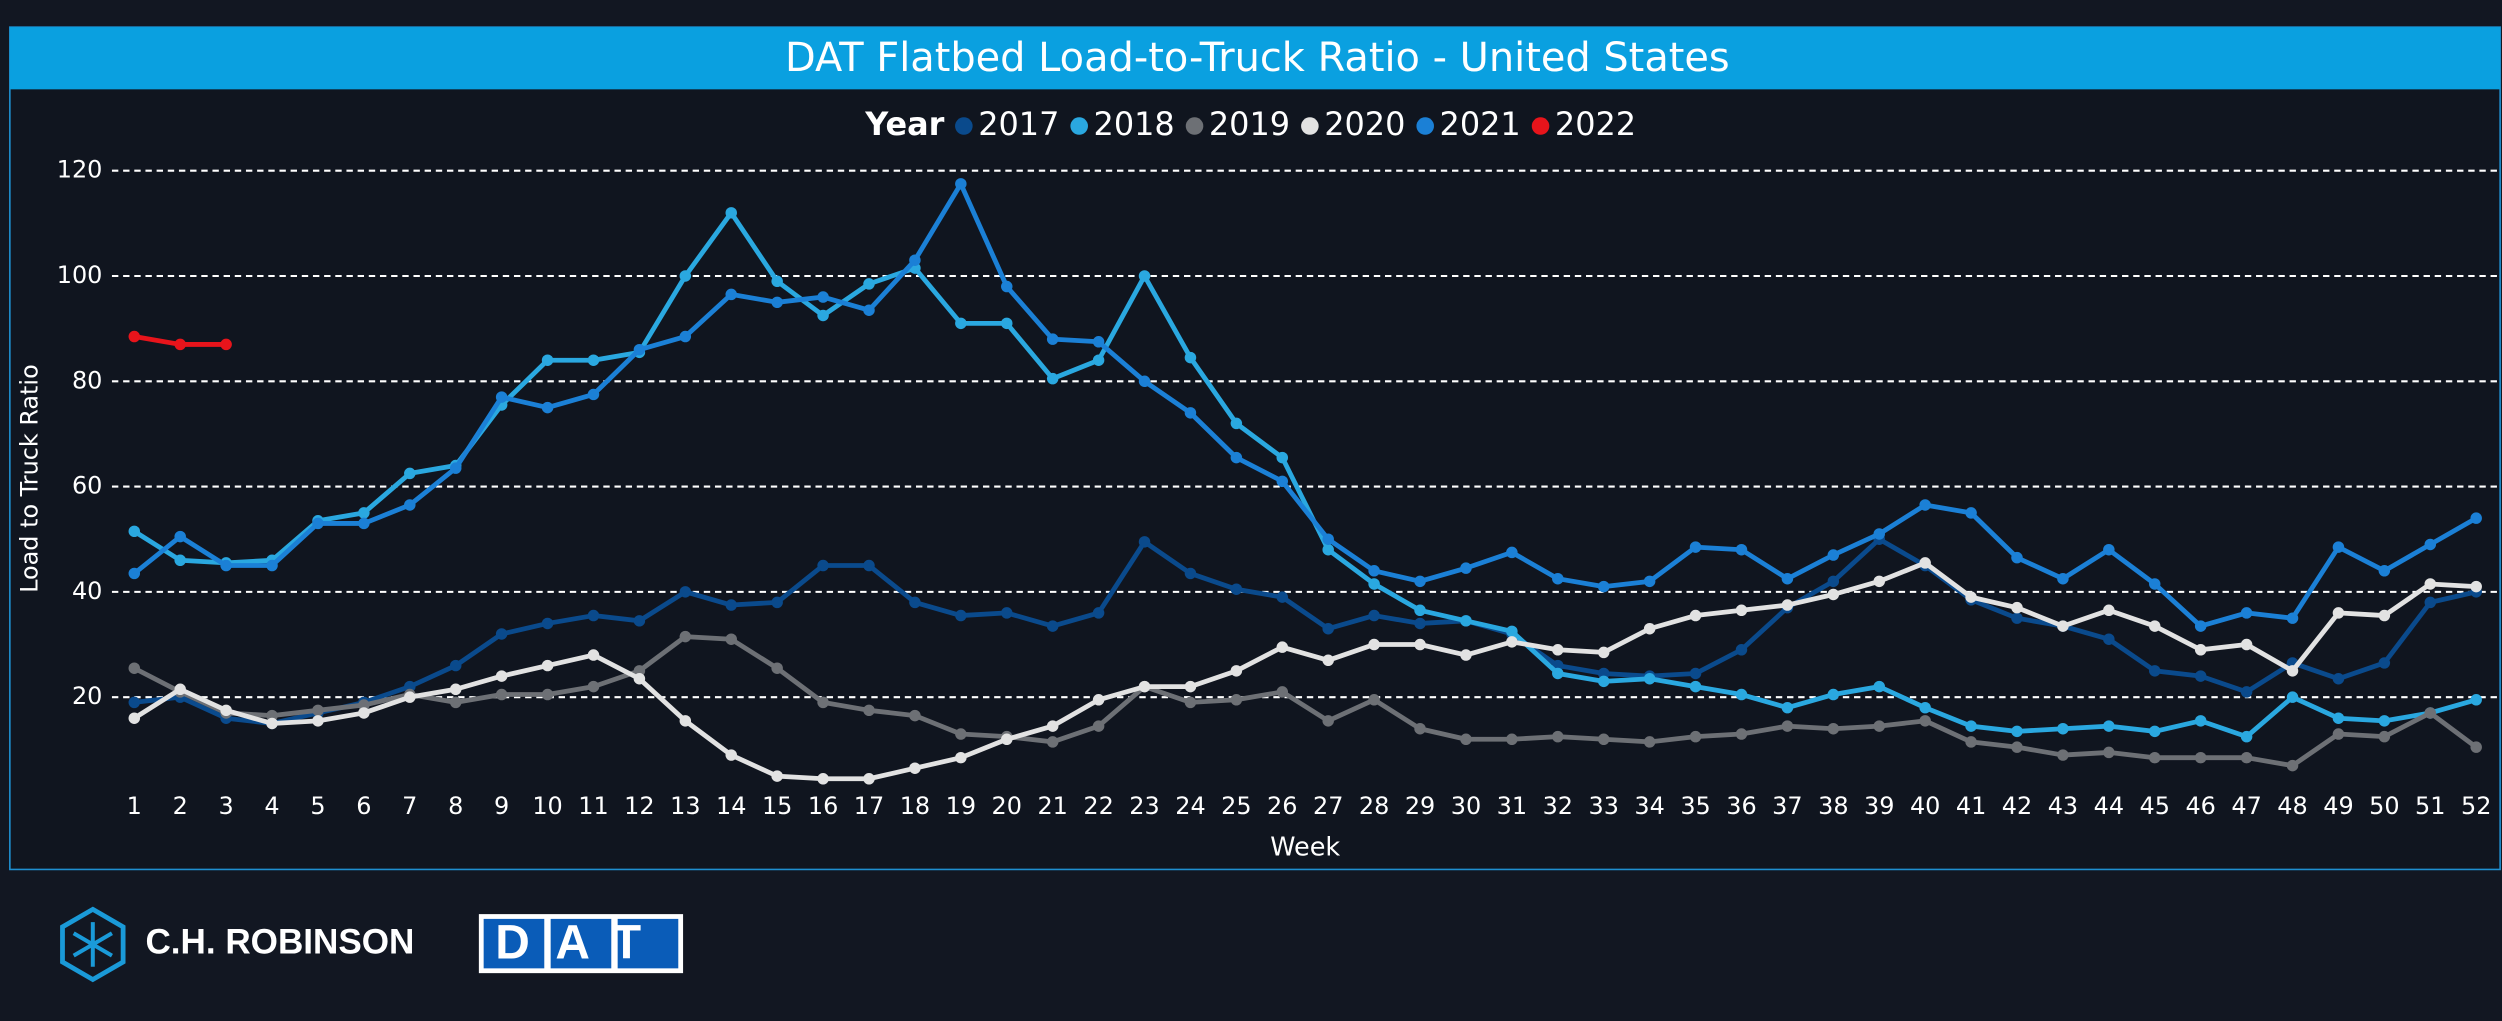 Image resolution: width=2502 pixels, height=1021 pixels. Describe the element at coordinates (1134, 124) in the screenshot. I see `legend-label: 2018` at that location.